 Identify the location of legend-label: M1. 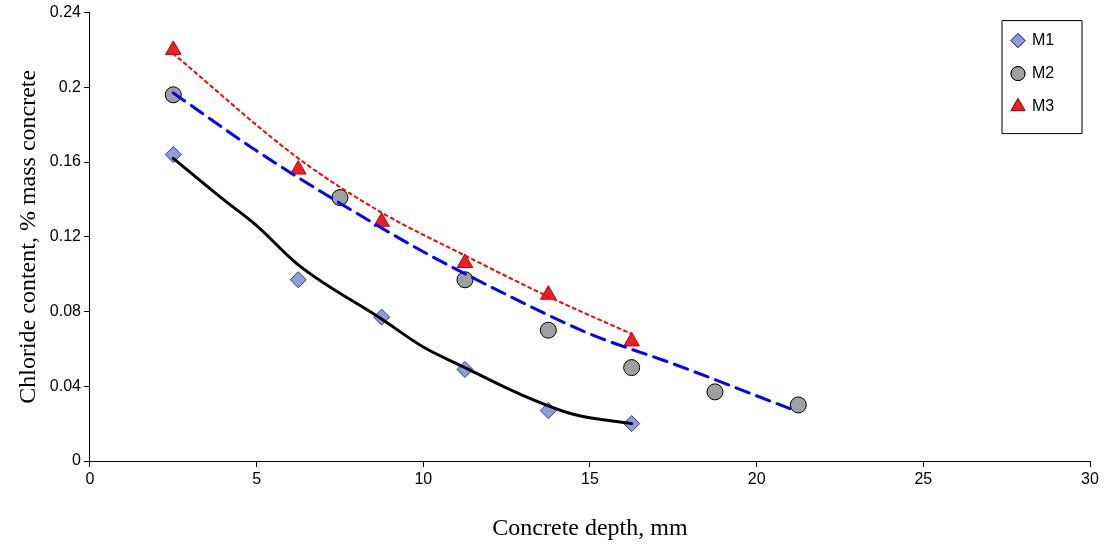
(1043, 40).